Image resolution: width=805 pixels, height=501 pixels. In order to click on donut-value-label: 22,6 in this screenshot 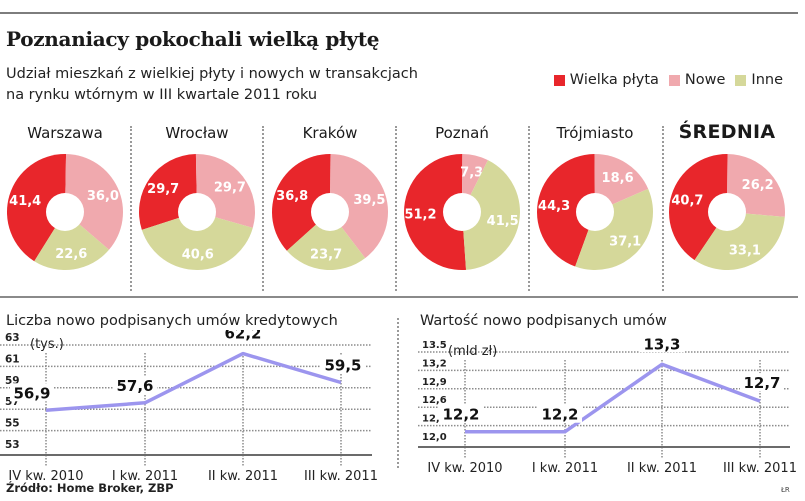, I will do `click(71, 254)`.